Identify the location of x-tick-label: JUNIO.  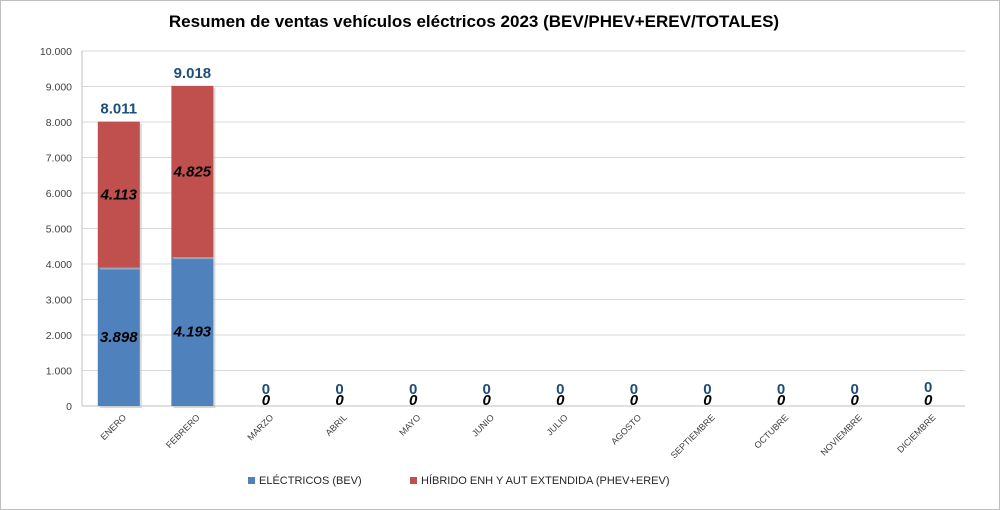
(483, 425).